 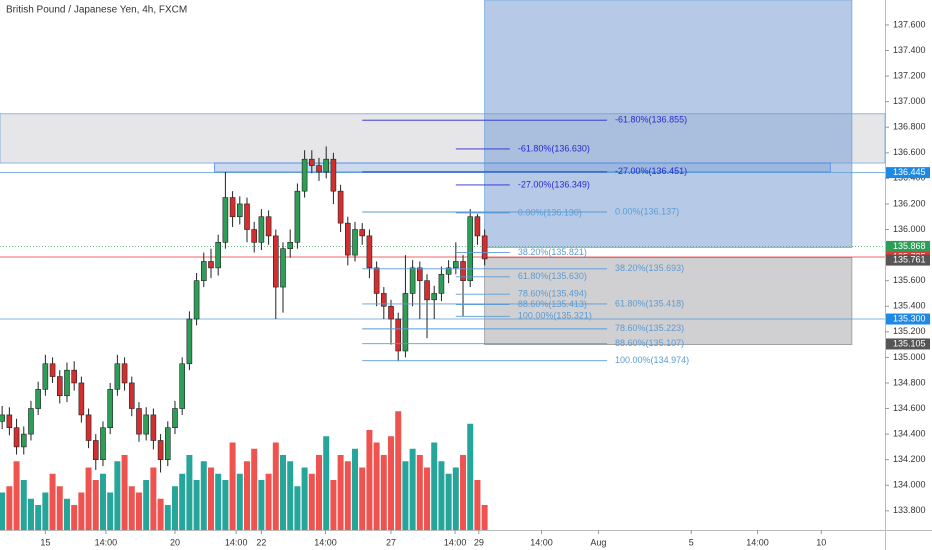 I want to click on fib-label: -27.00%(136.451), so click(x=651, y=171).